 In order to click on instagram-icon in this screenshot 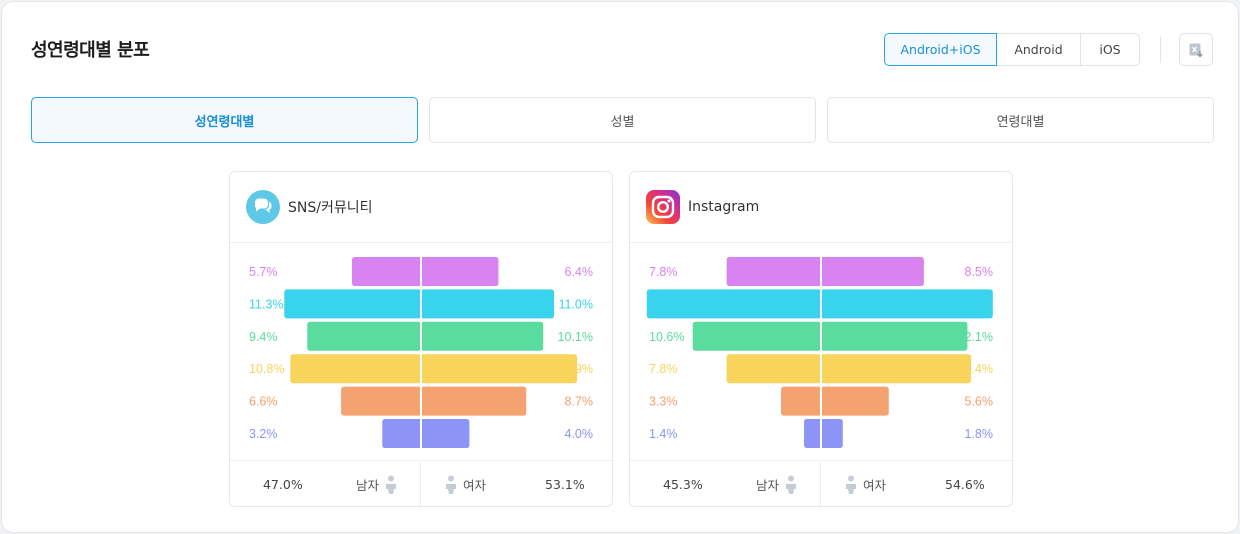, I will do `click(663, 207)`.